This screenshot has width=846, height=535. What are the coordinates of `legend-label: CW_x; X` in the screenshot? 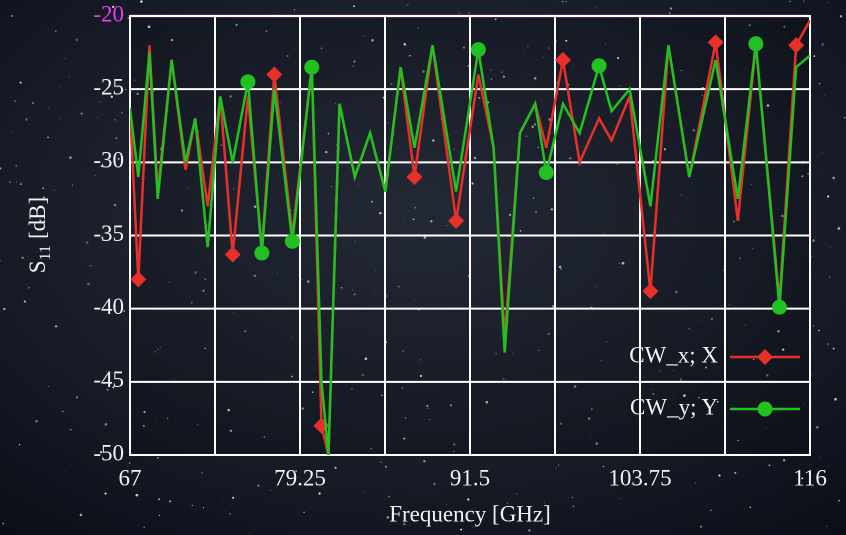 It's located at (673, 354).